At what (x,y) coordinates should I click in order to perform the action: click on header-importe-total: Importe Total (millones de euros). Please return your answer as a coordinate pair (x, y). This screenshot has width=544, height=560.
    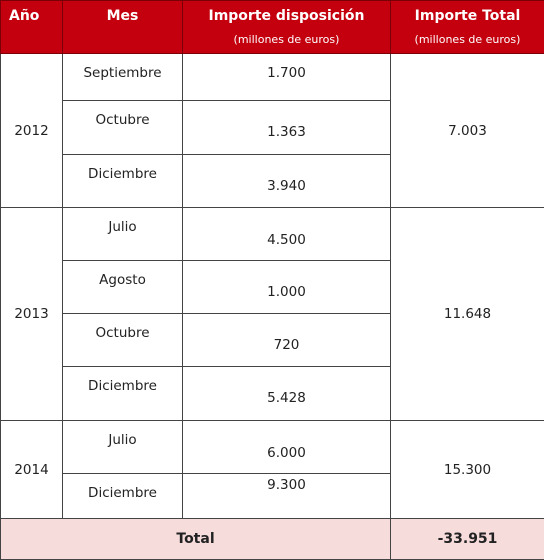
    Looking at the image, I should click on (467, 27).